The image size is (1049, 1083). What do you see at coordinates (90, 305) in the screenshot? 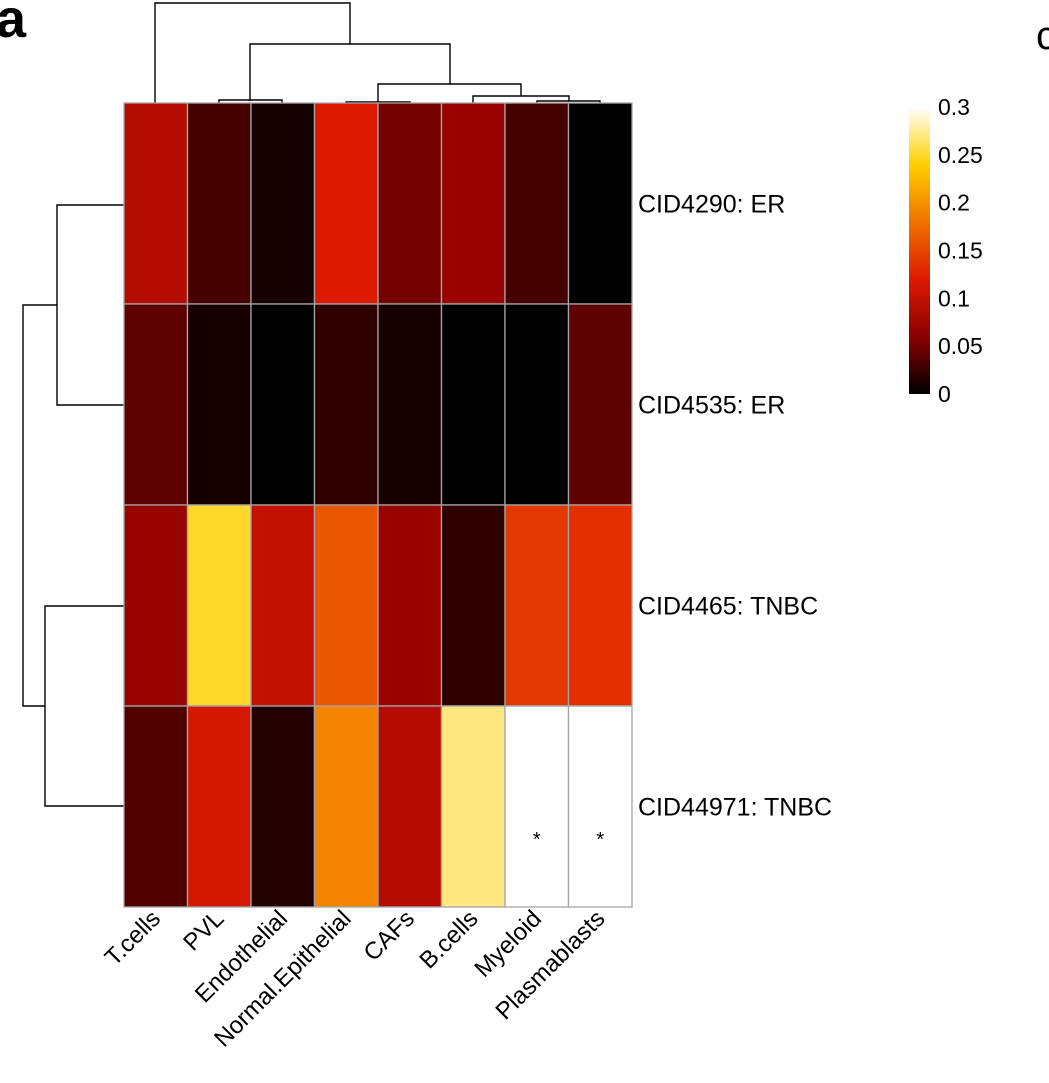
I see `dendro-branch-er` at bounding box center [90, 305].